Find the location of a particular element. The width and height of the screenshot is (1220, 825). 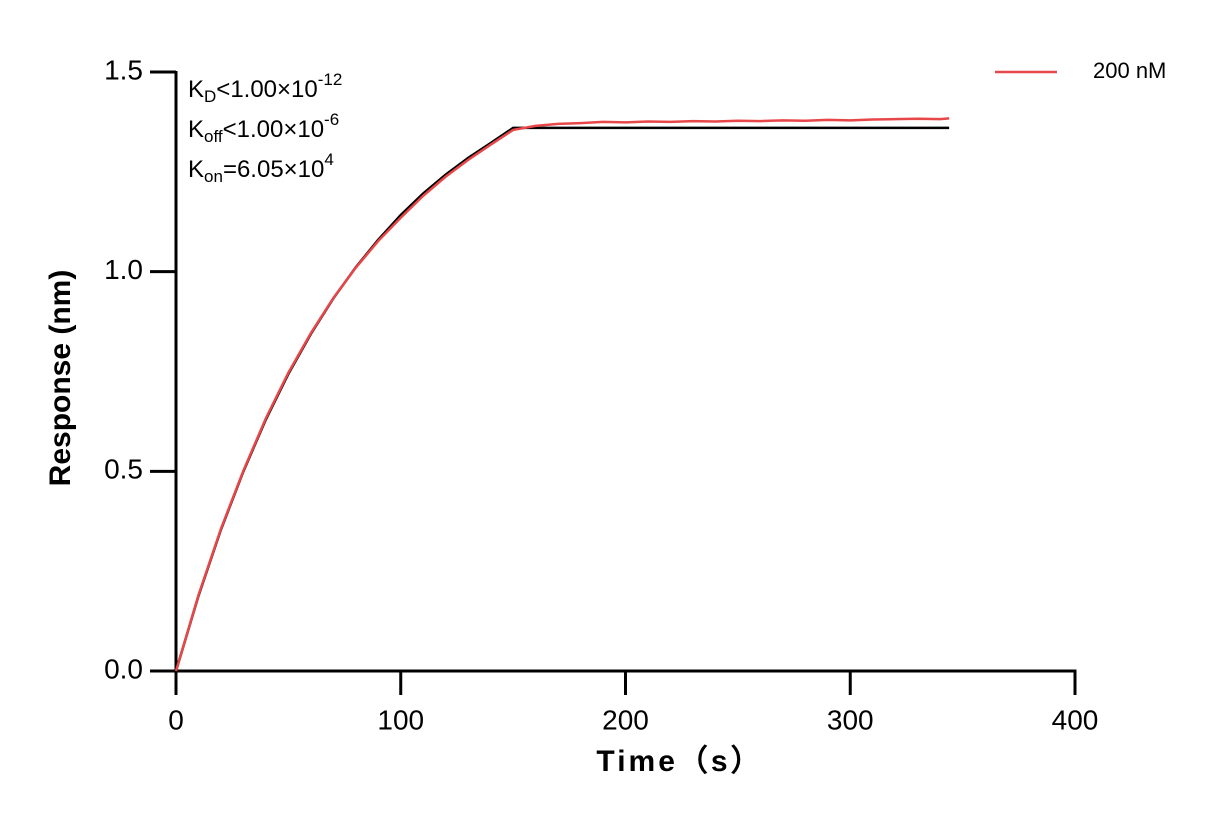

annotation: KD<1.00×10-12 is located at coordinates (265, 88).